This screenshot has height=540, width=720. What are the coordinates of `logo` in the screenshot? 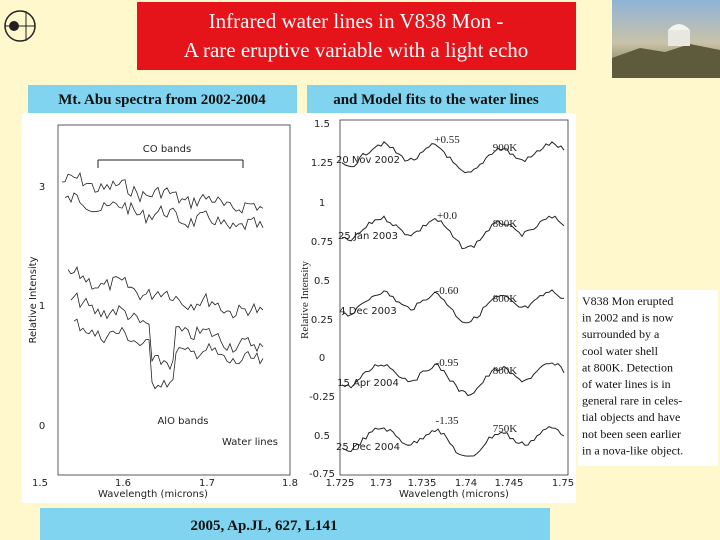 It's located at (20, 26).